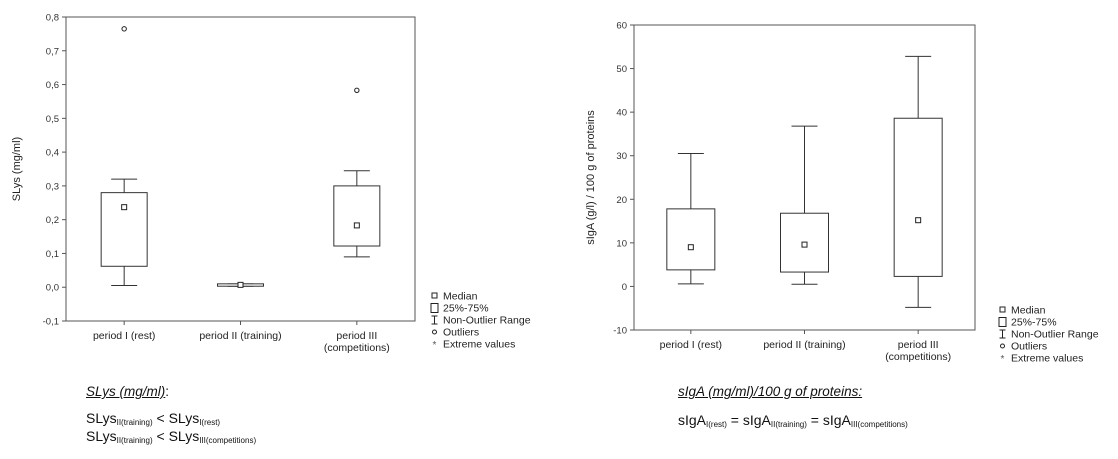  I want to click on siga-category-label: period I (rest), so click(691, 345).